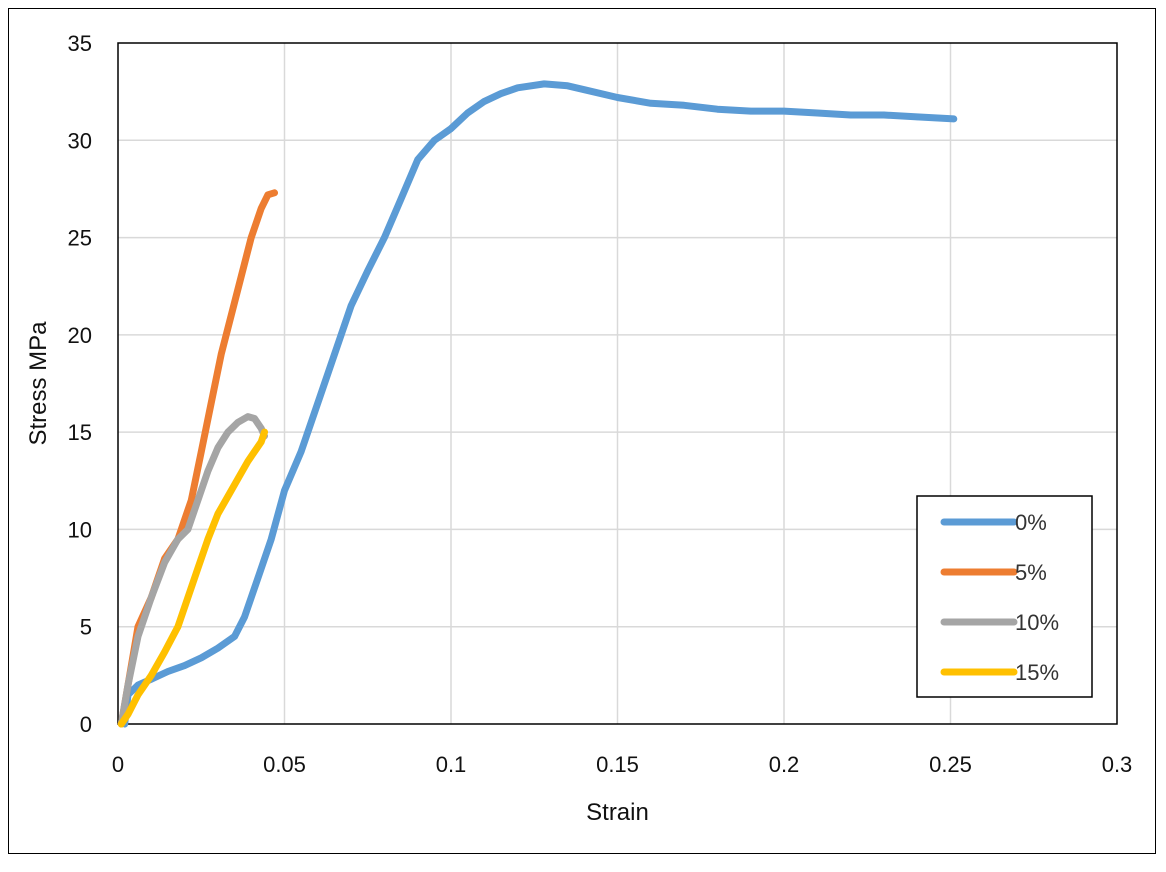  Describe the element at coordinates (617, 812) in the screenshot. I see `x-axis-label: Strain` at that location.